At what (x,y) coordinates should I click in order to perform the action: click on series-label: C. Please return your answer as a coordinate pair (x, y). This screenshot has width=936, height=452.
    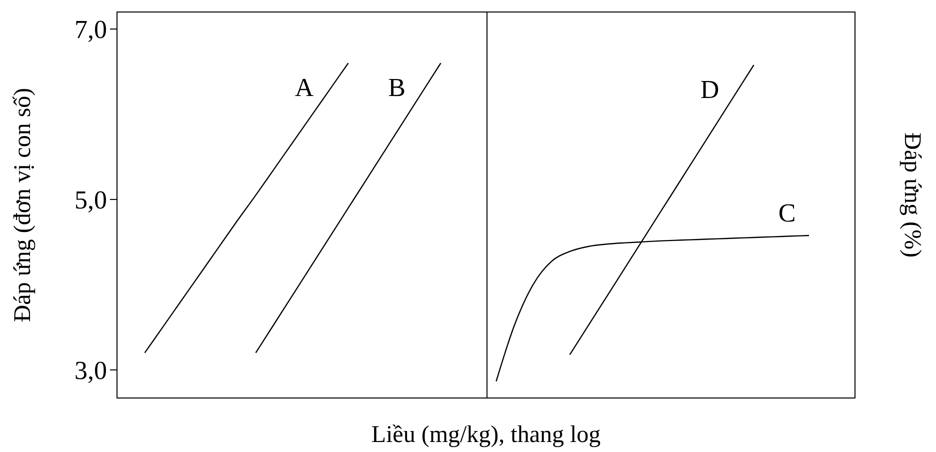
    Looking at the image, I should click on (787, 213).